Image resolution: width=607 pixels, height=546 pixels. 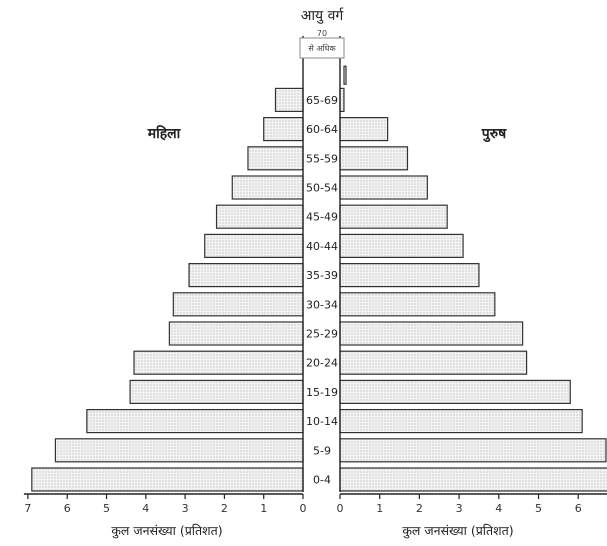 I want to click on male-tick-label-1: 1, so click(x=379, y=508).